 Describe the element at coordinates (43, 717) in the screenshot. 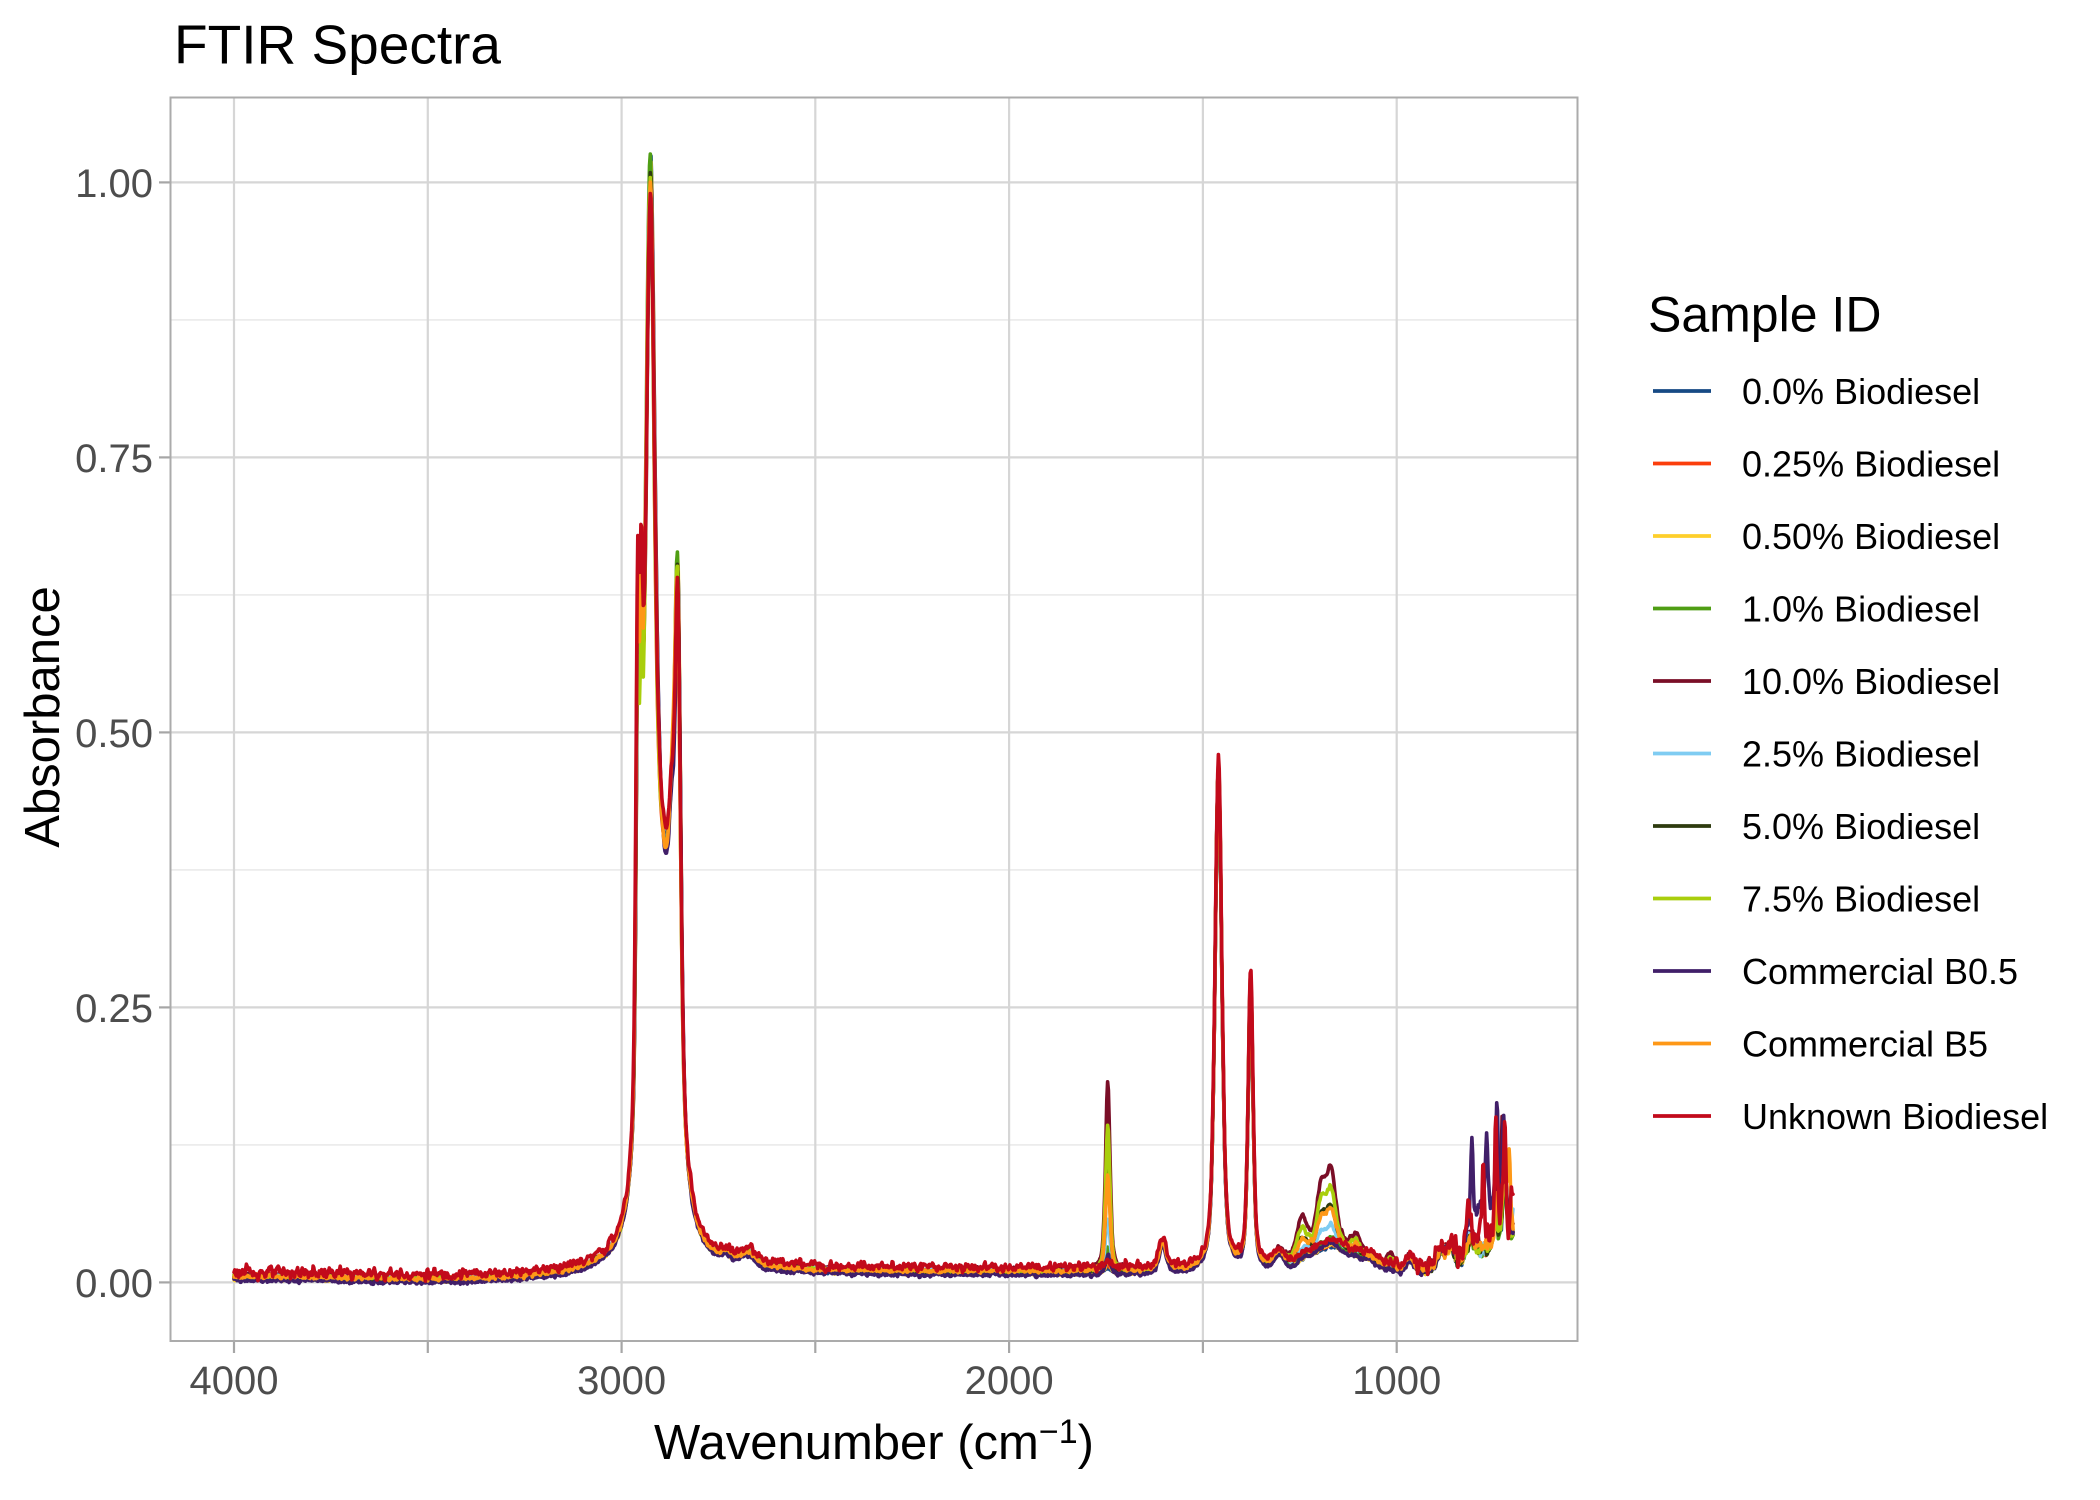

I see `svg-text: Absorbance` at that location.